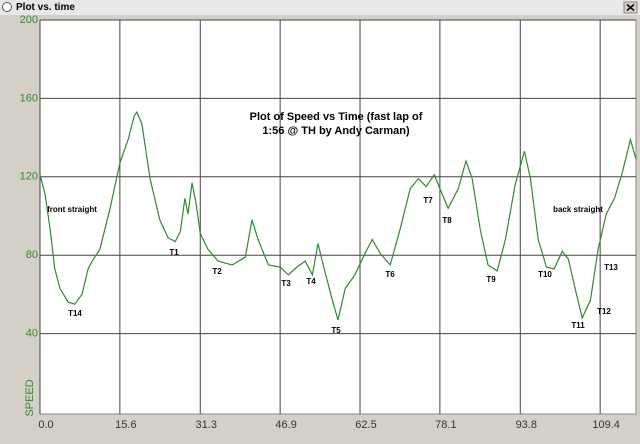  Describe the element at coordinates (32, 334) in the screenshot. I see `y-tick-label: 40` at that location.